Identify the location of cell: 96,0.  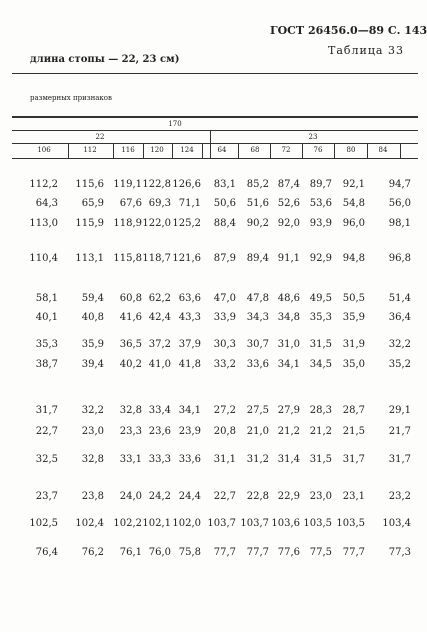
(353, 223).